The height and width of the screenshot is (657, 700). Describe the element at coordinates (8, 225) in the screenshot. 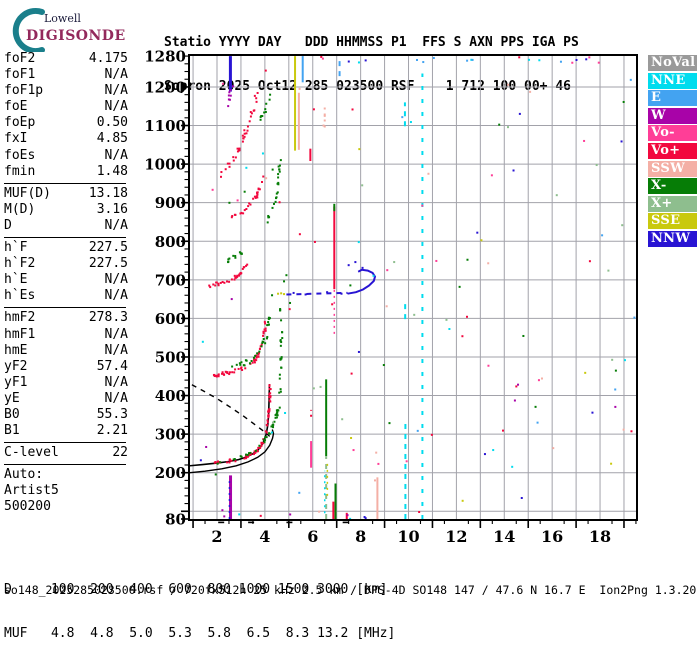

I see `param-label: D` at that location.